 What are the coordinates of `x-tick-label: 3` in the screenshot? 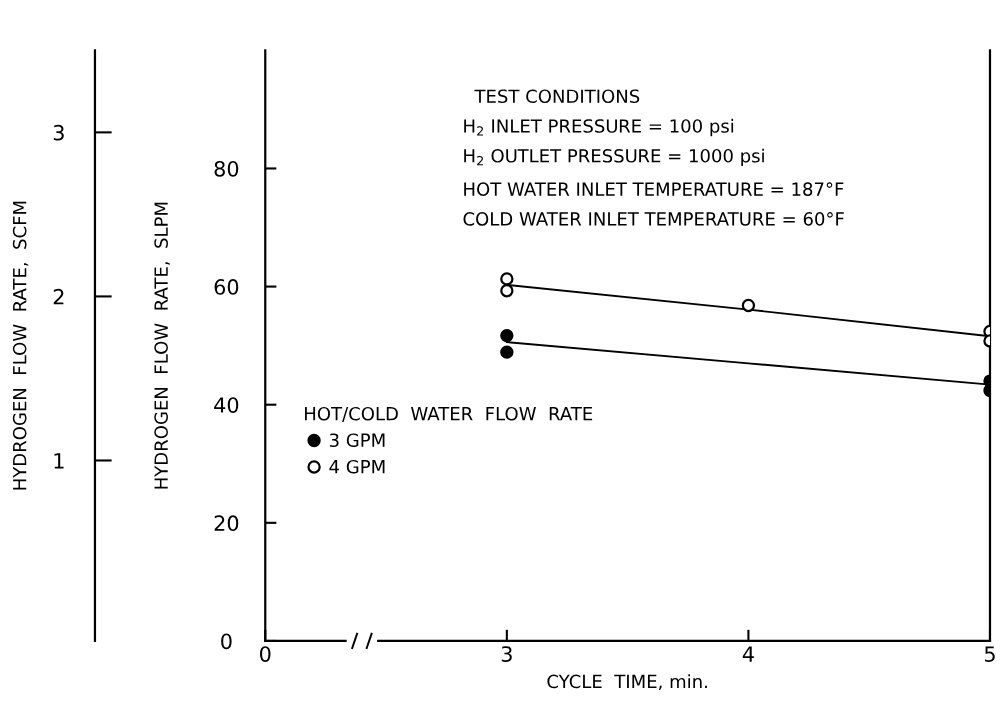 It's located at (506, 654).